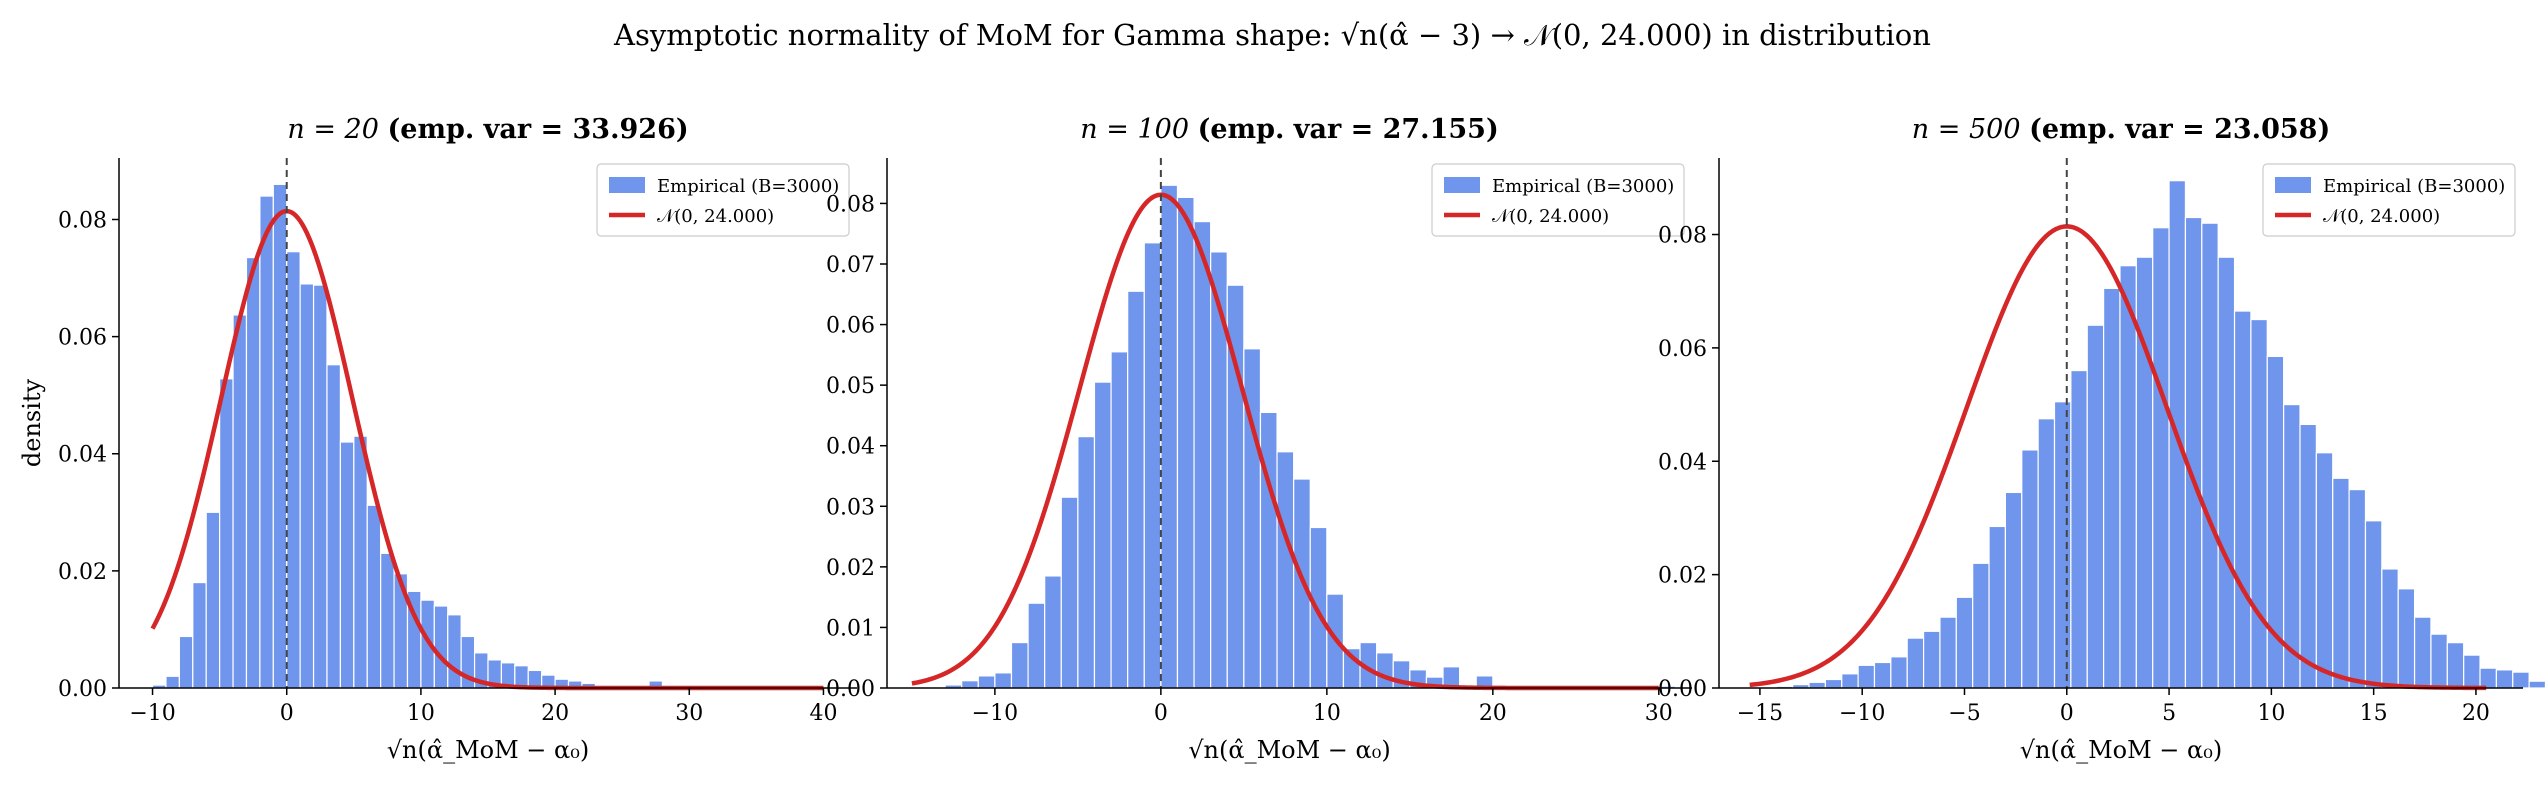 Image resolution: width=2545 pixels, height=785 pixels. I want to click on legend-label-histogram: Empirical (B=3000), so click(748, 186).